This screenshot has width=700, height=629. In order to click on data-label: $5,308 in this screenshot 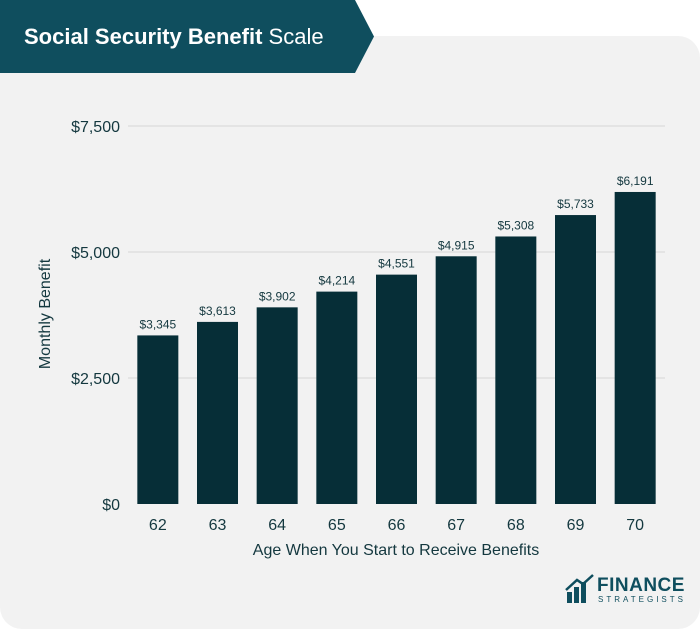, I will do `click(515, 225)`.